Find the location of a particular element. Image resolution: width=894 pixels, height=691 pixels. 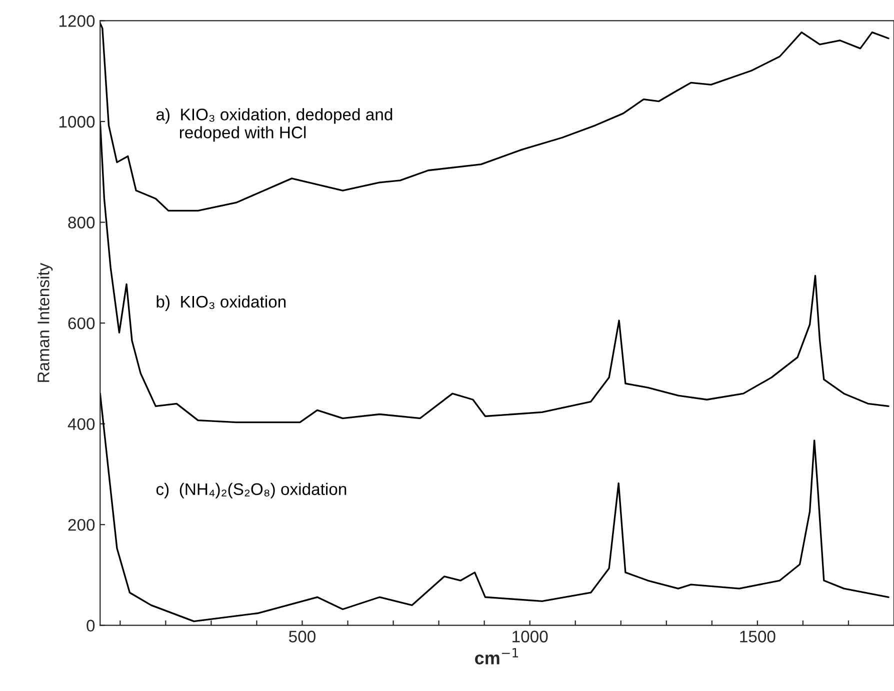

text: c) (NH₄)₂(S₂O₈) oxidation is located at coordinates (251, 490).